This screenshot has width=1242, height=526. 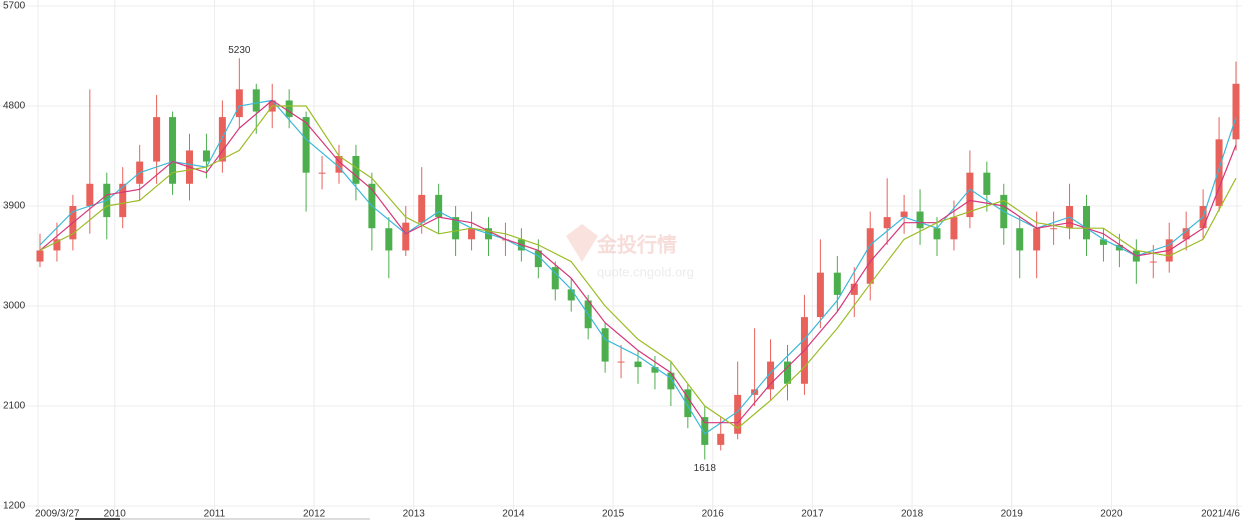 I want to click on x-tick-label: 2012, so click(x=314, y=514).